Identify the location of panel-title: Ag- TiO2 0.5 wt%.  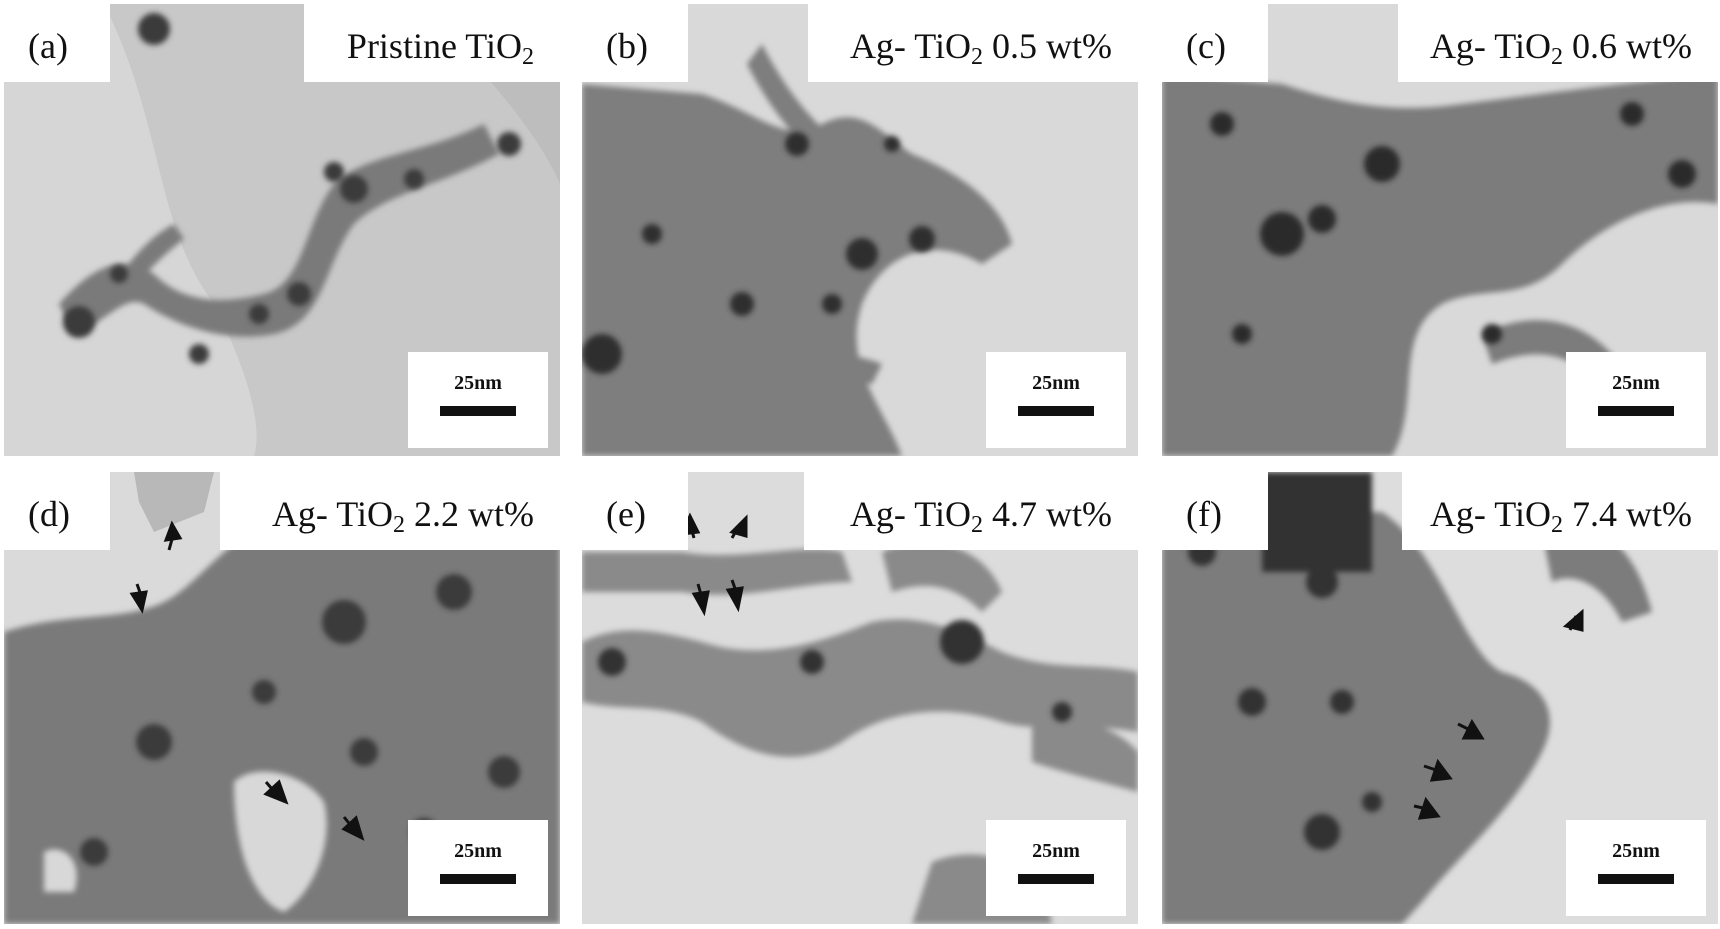
(980, 48).